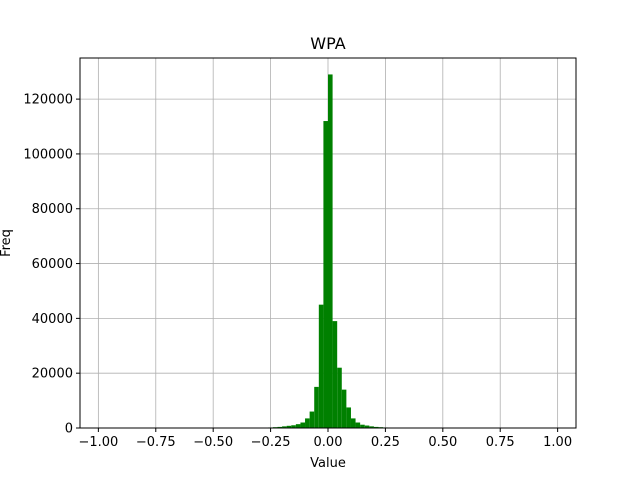 This screenshot has height=480, width=640. Describe the element at coordinates (48, 154) in the screenshot. I see `y-tick-label: 100000` at that location.